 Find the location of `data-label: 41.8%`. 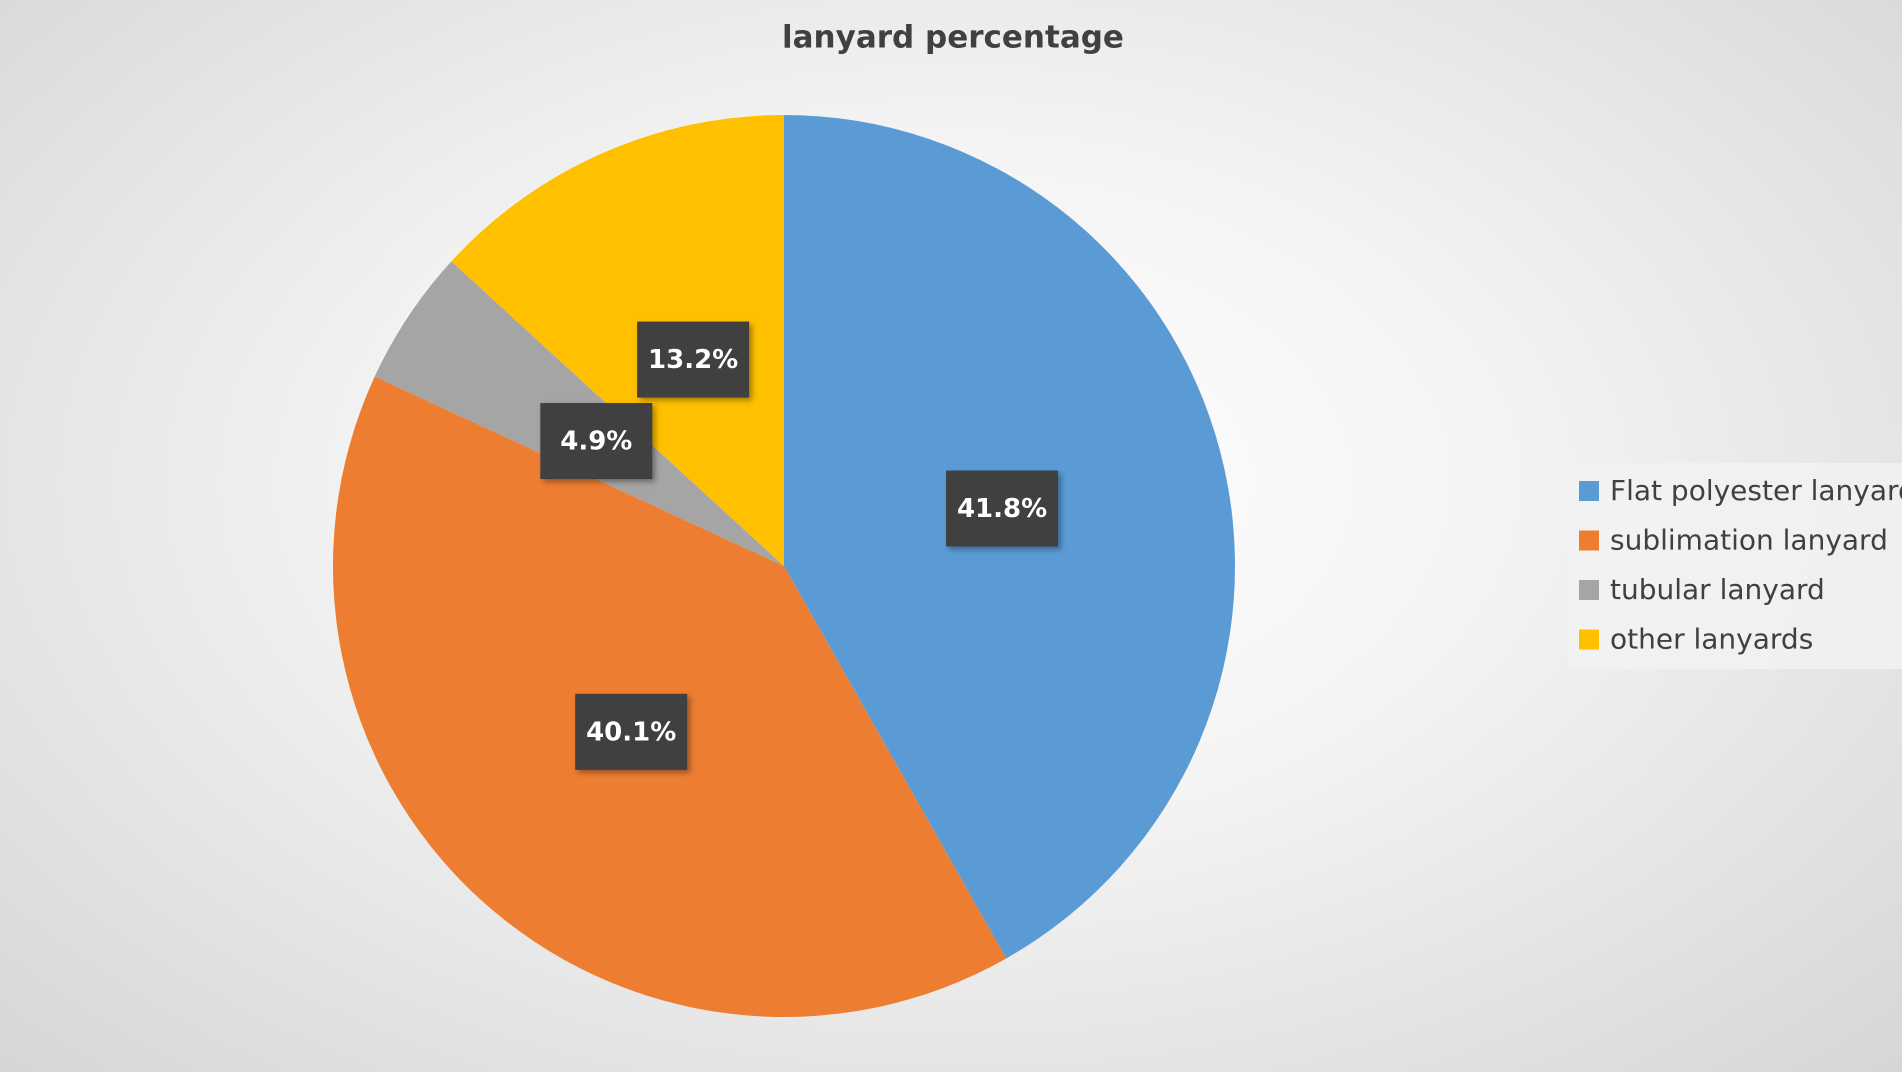

data-label: 41.8% is located at coordinates (1002, 509).